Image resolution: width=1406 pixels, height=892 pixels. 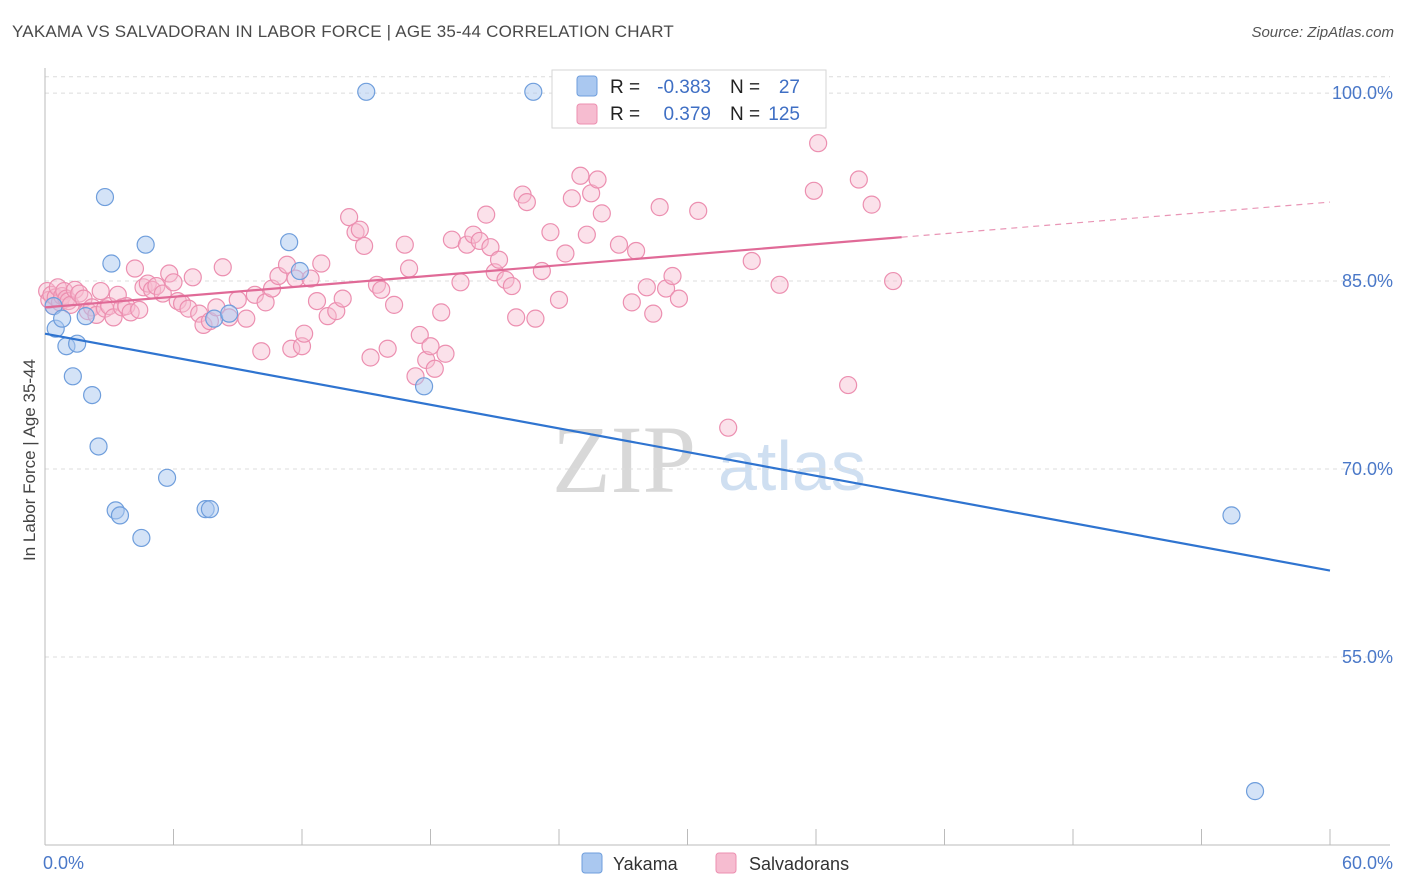 I want to click on watermark-atlas: atlas, so click(x=792, y=466).